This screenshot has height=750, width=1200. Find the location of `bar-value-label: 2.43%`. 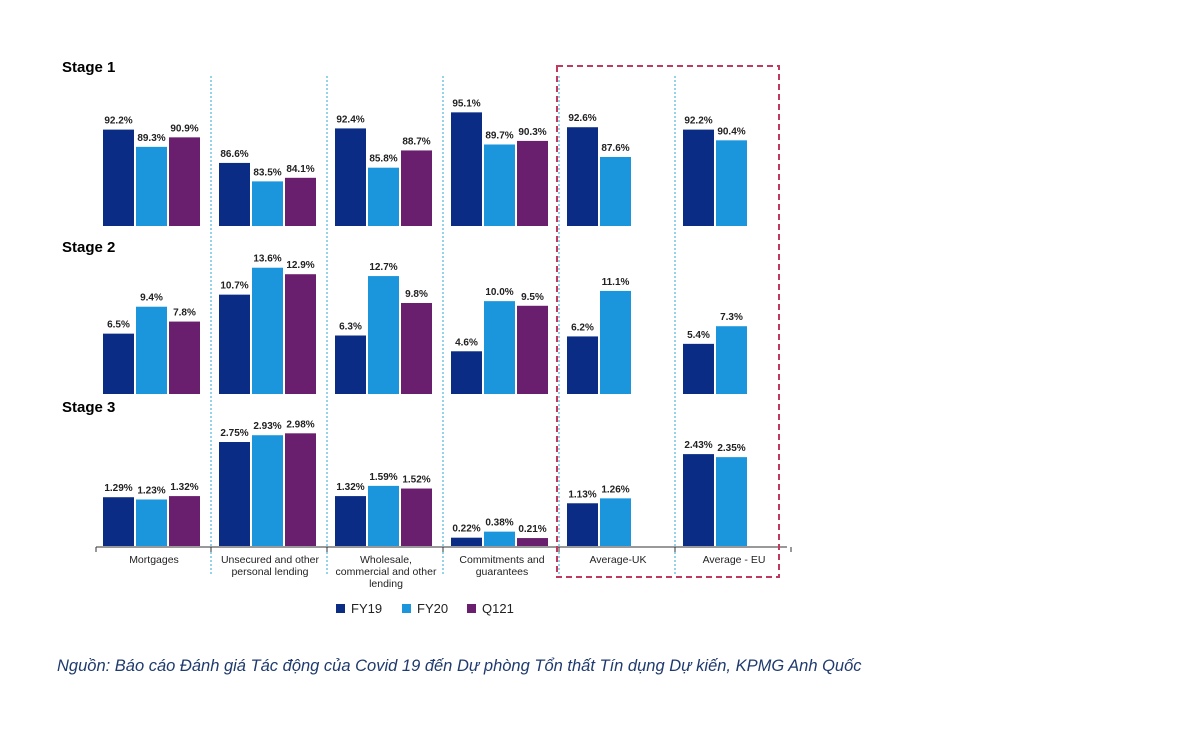

bar-value-label: 2.43% is located at coordinates (698, 445).